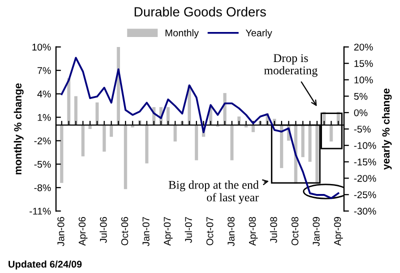 The width and height of the screenshot is (400, 273). I want to click on y-tick-label: 4%, so click(44, 94).